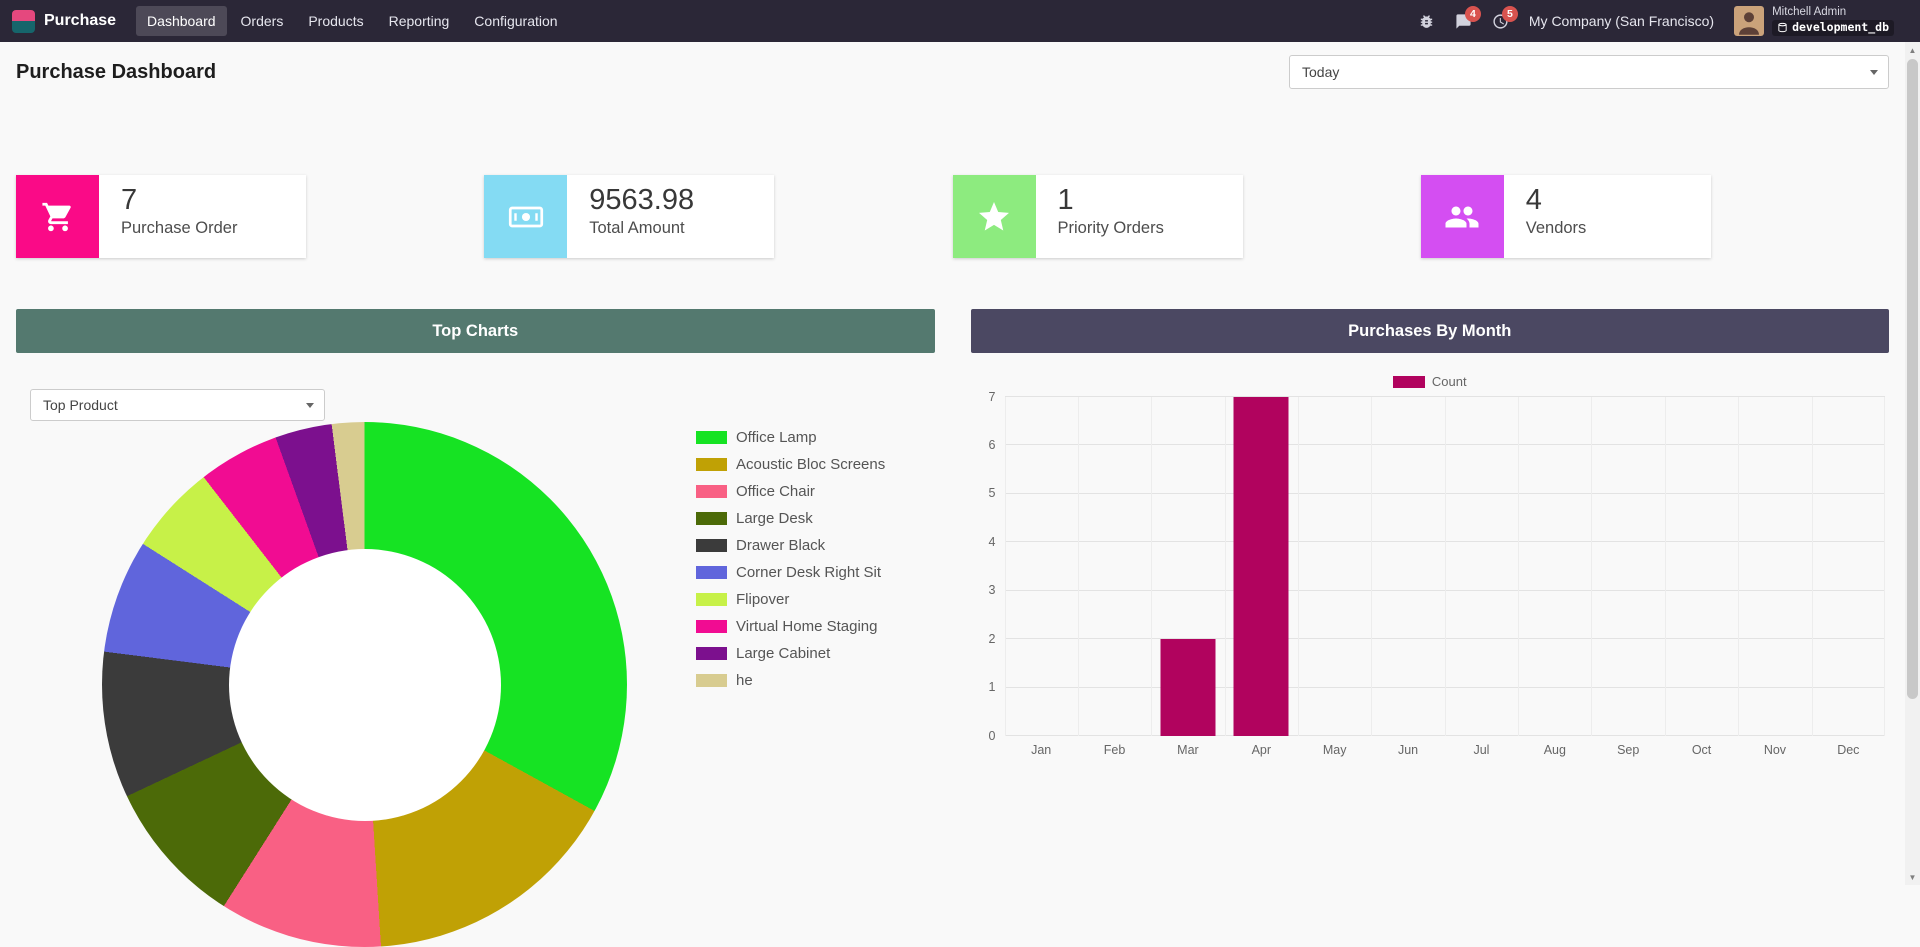 The image size is (1920, 947). What do you see at coordinates (988, 565) in the screenshot?
I see `bar-chart-y-axis: 0 1 2 3 4 5 6 7` at bounding box center [988, 565].